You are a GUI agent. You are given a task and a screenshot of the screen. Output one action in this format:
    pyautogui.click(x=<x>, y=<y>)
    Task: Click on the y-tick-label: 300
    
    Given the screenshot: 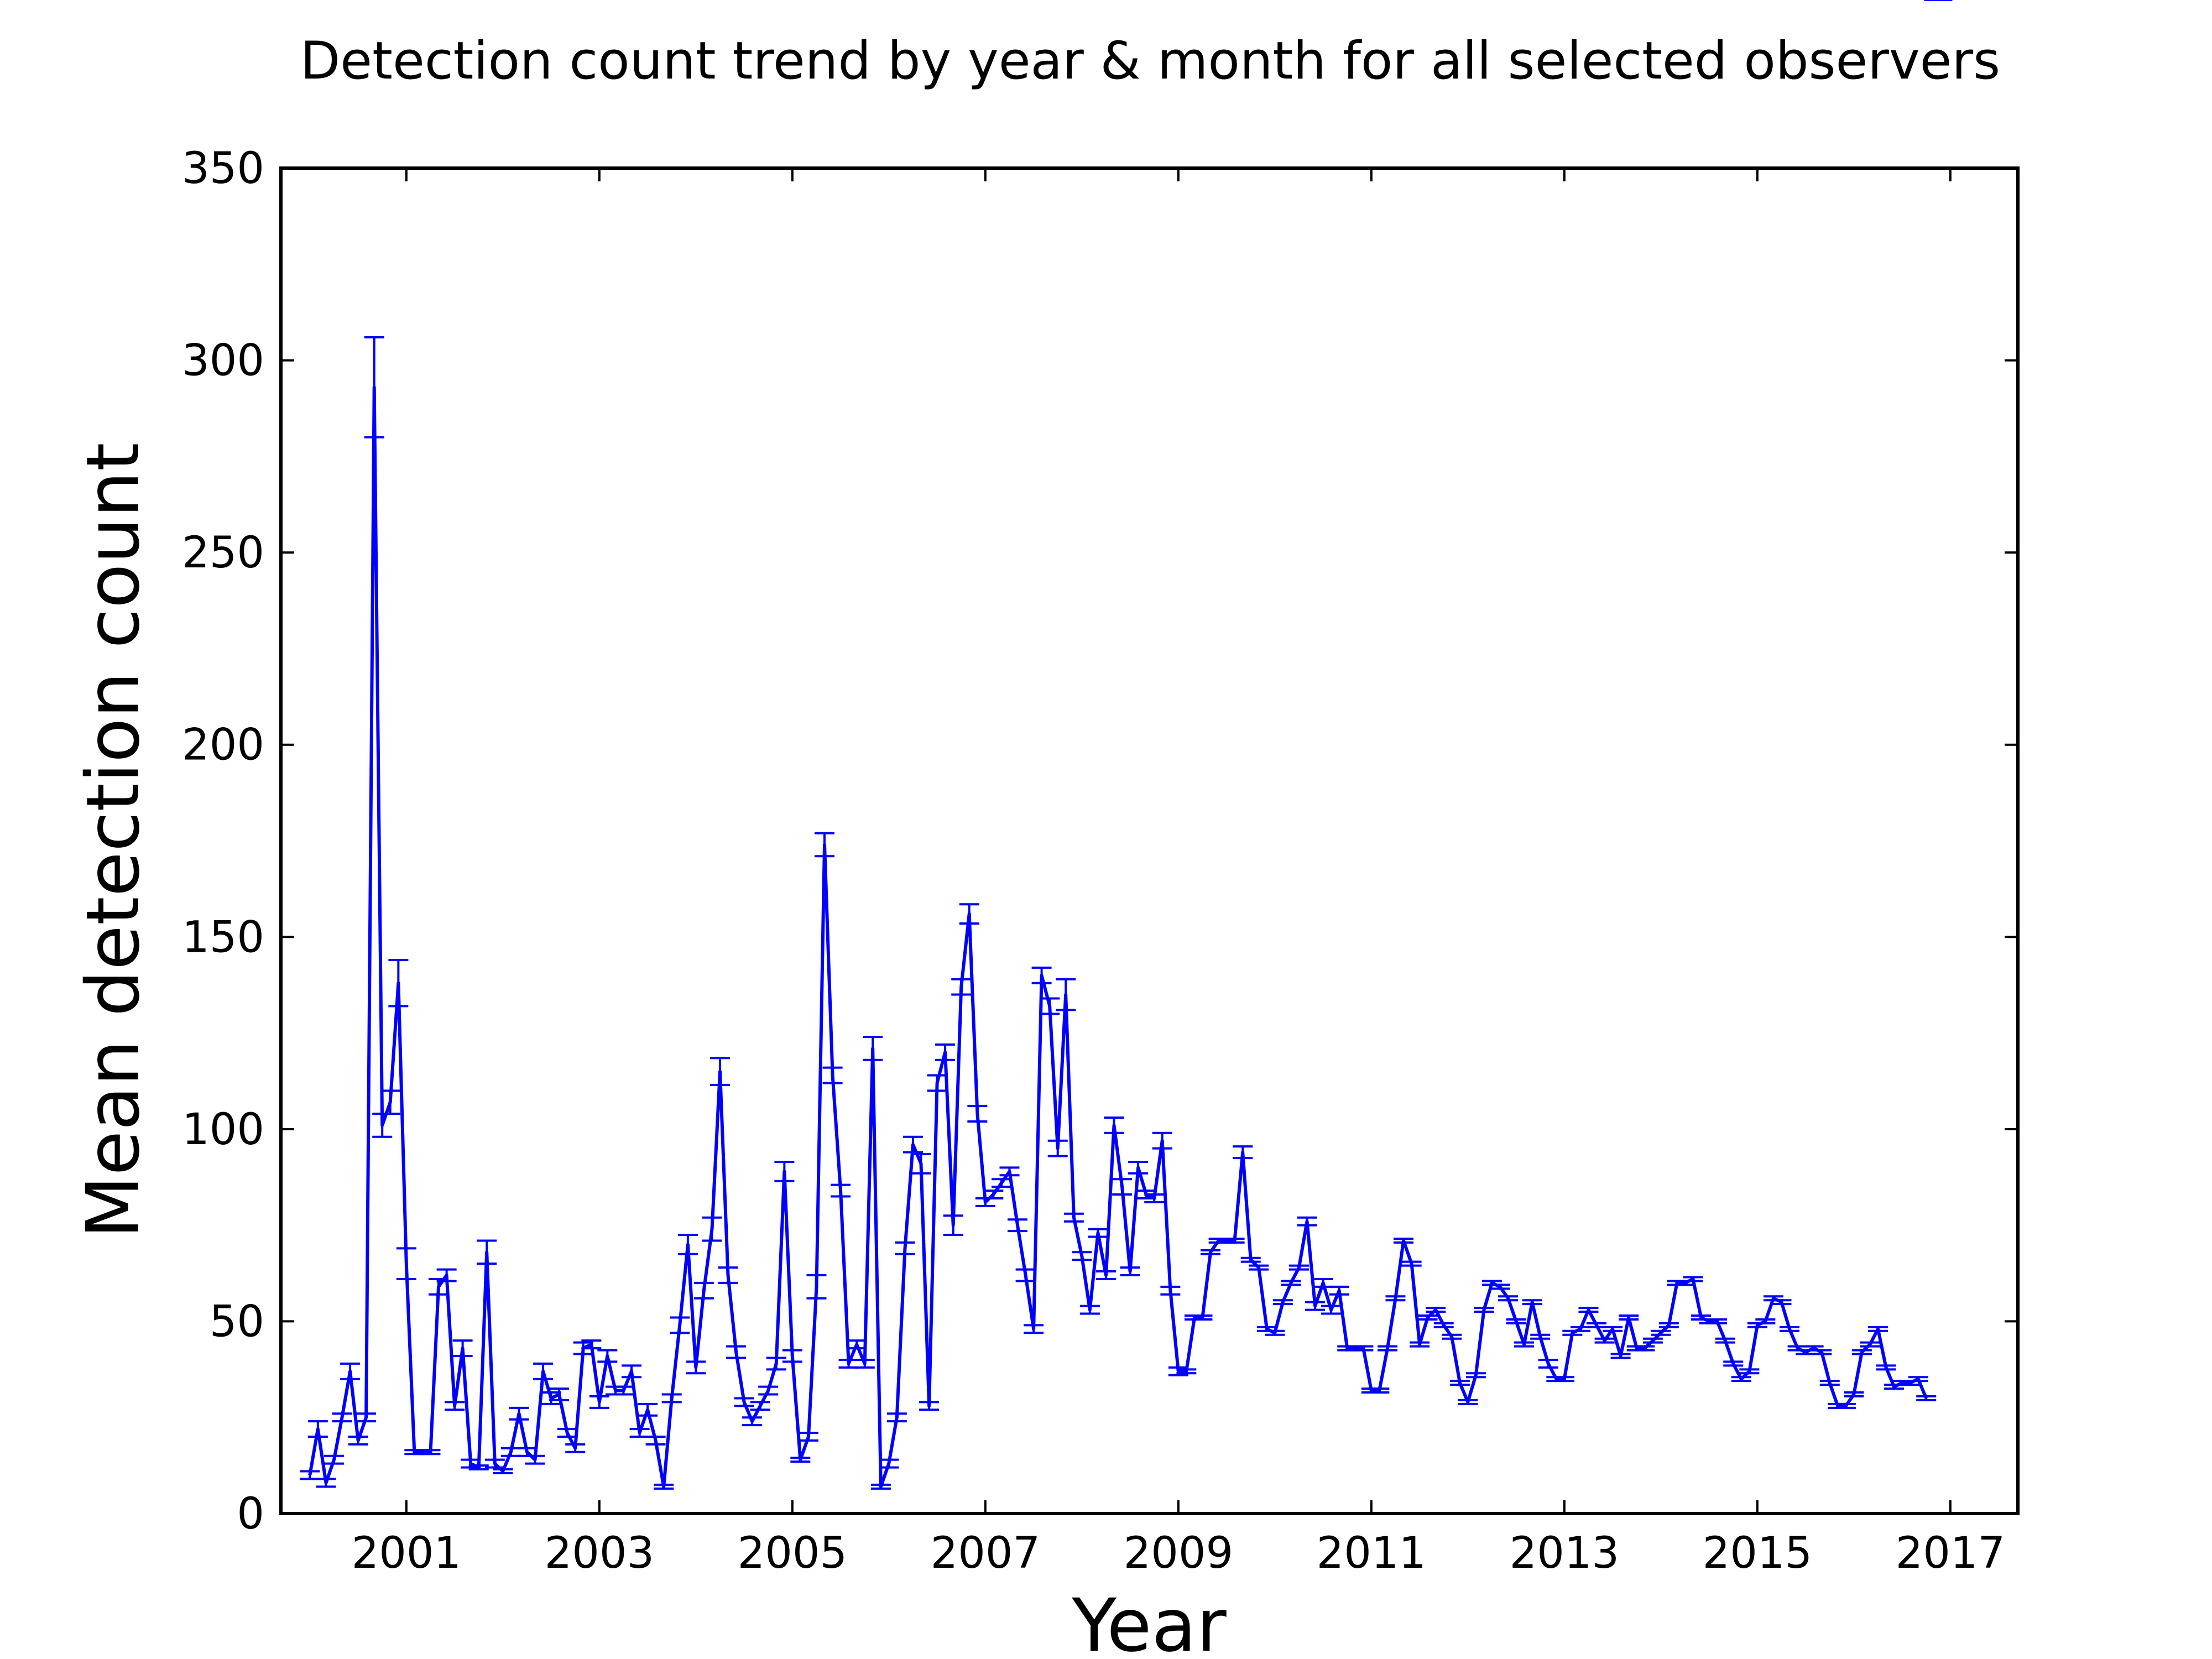 What is the action you would take?
    pyautogui.click(x=223, y=361)
    